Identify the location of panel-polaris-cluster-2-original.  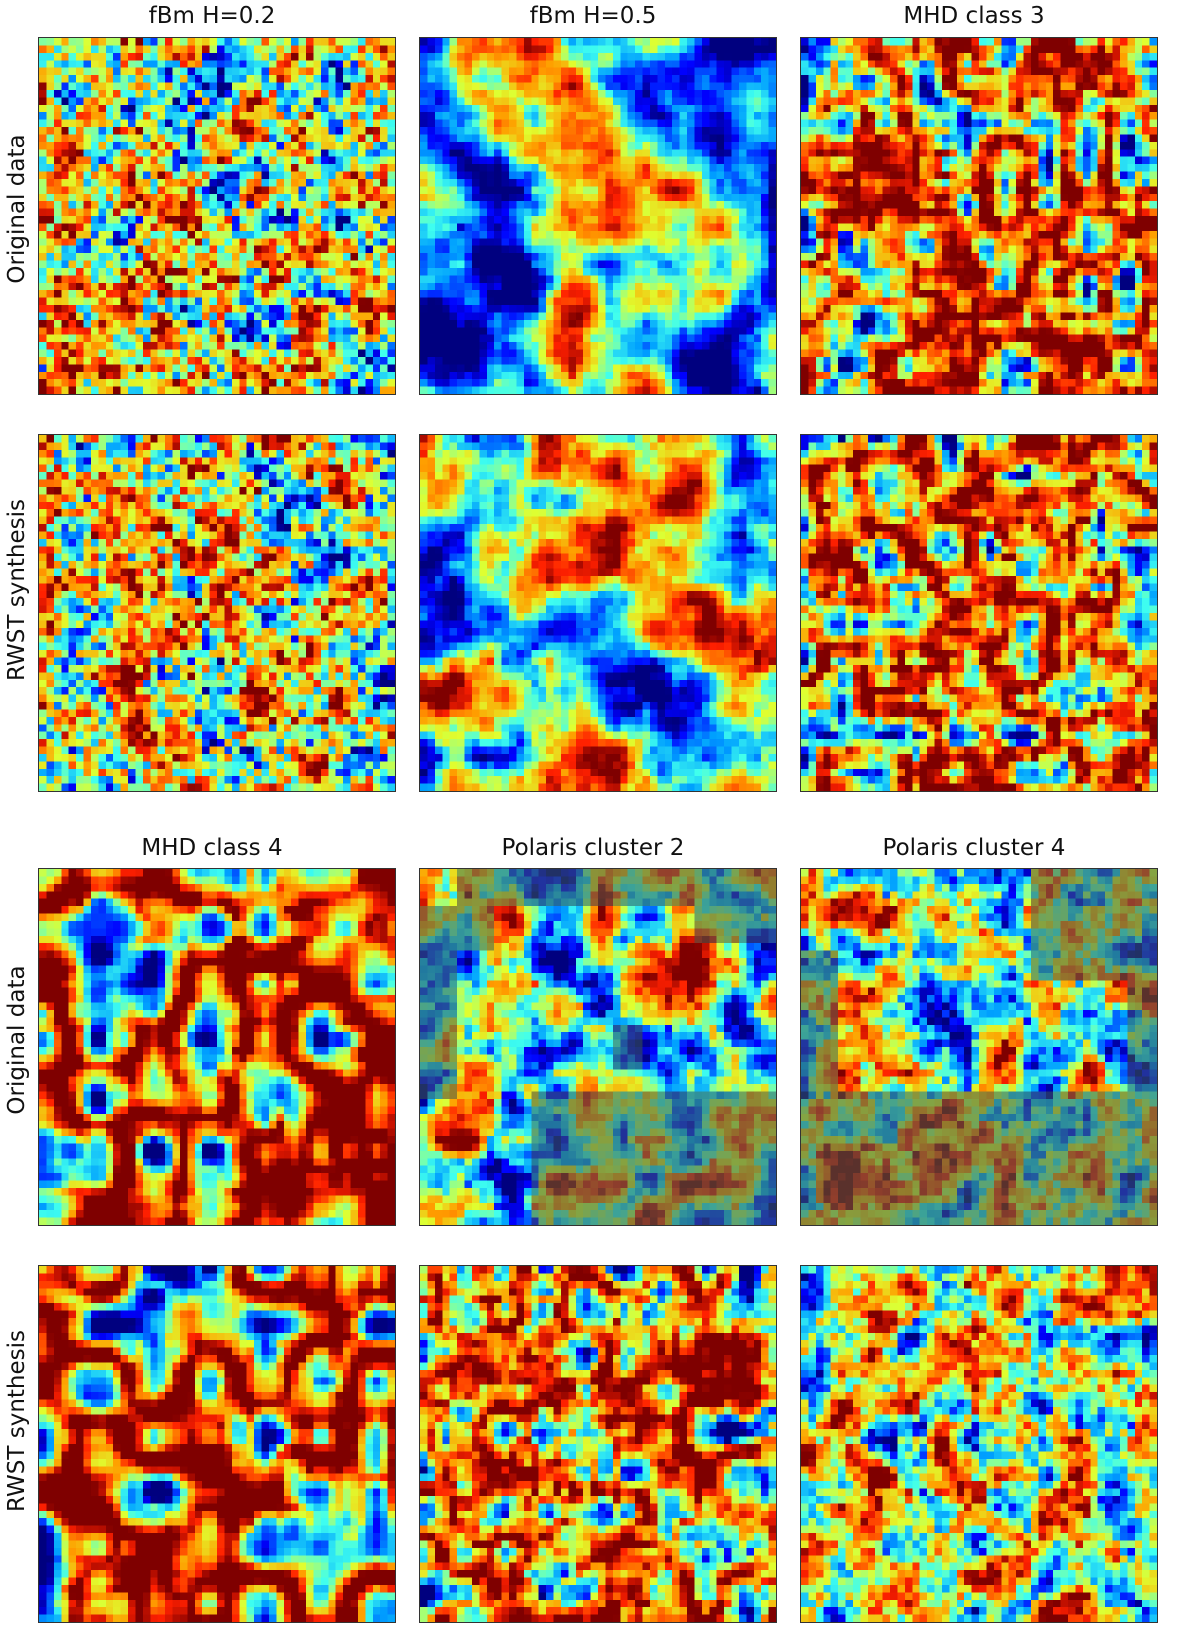
(598, 1047).